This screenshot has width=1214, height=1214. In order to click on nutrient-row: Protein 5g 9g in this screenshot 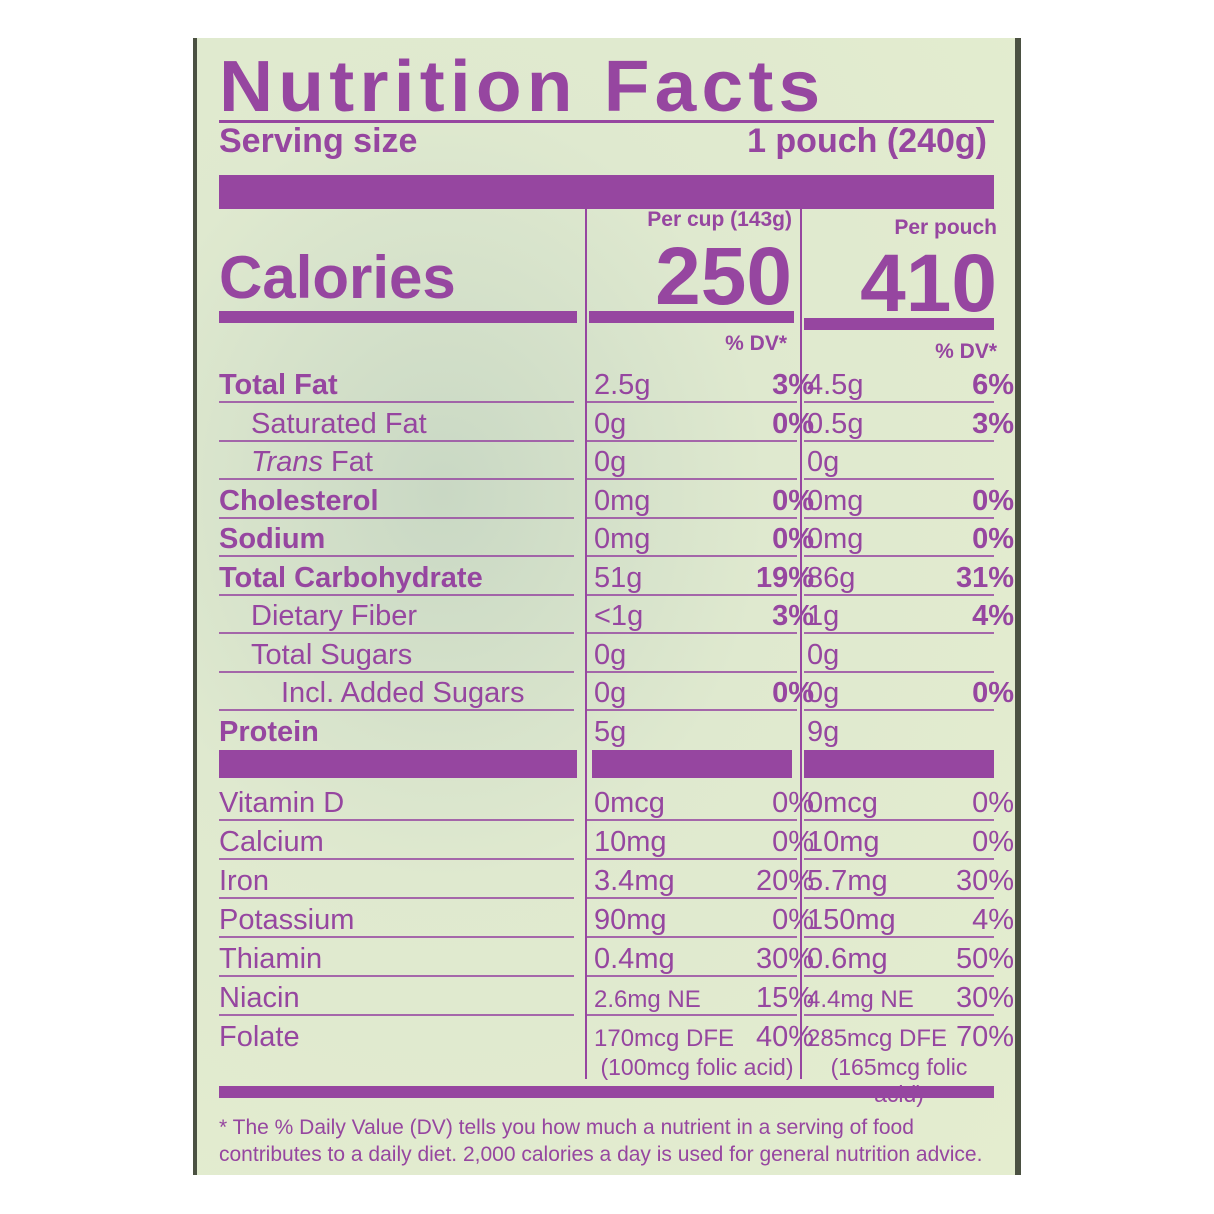, I will do `click(606, 731)`.